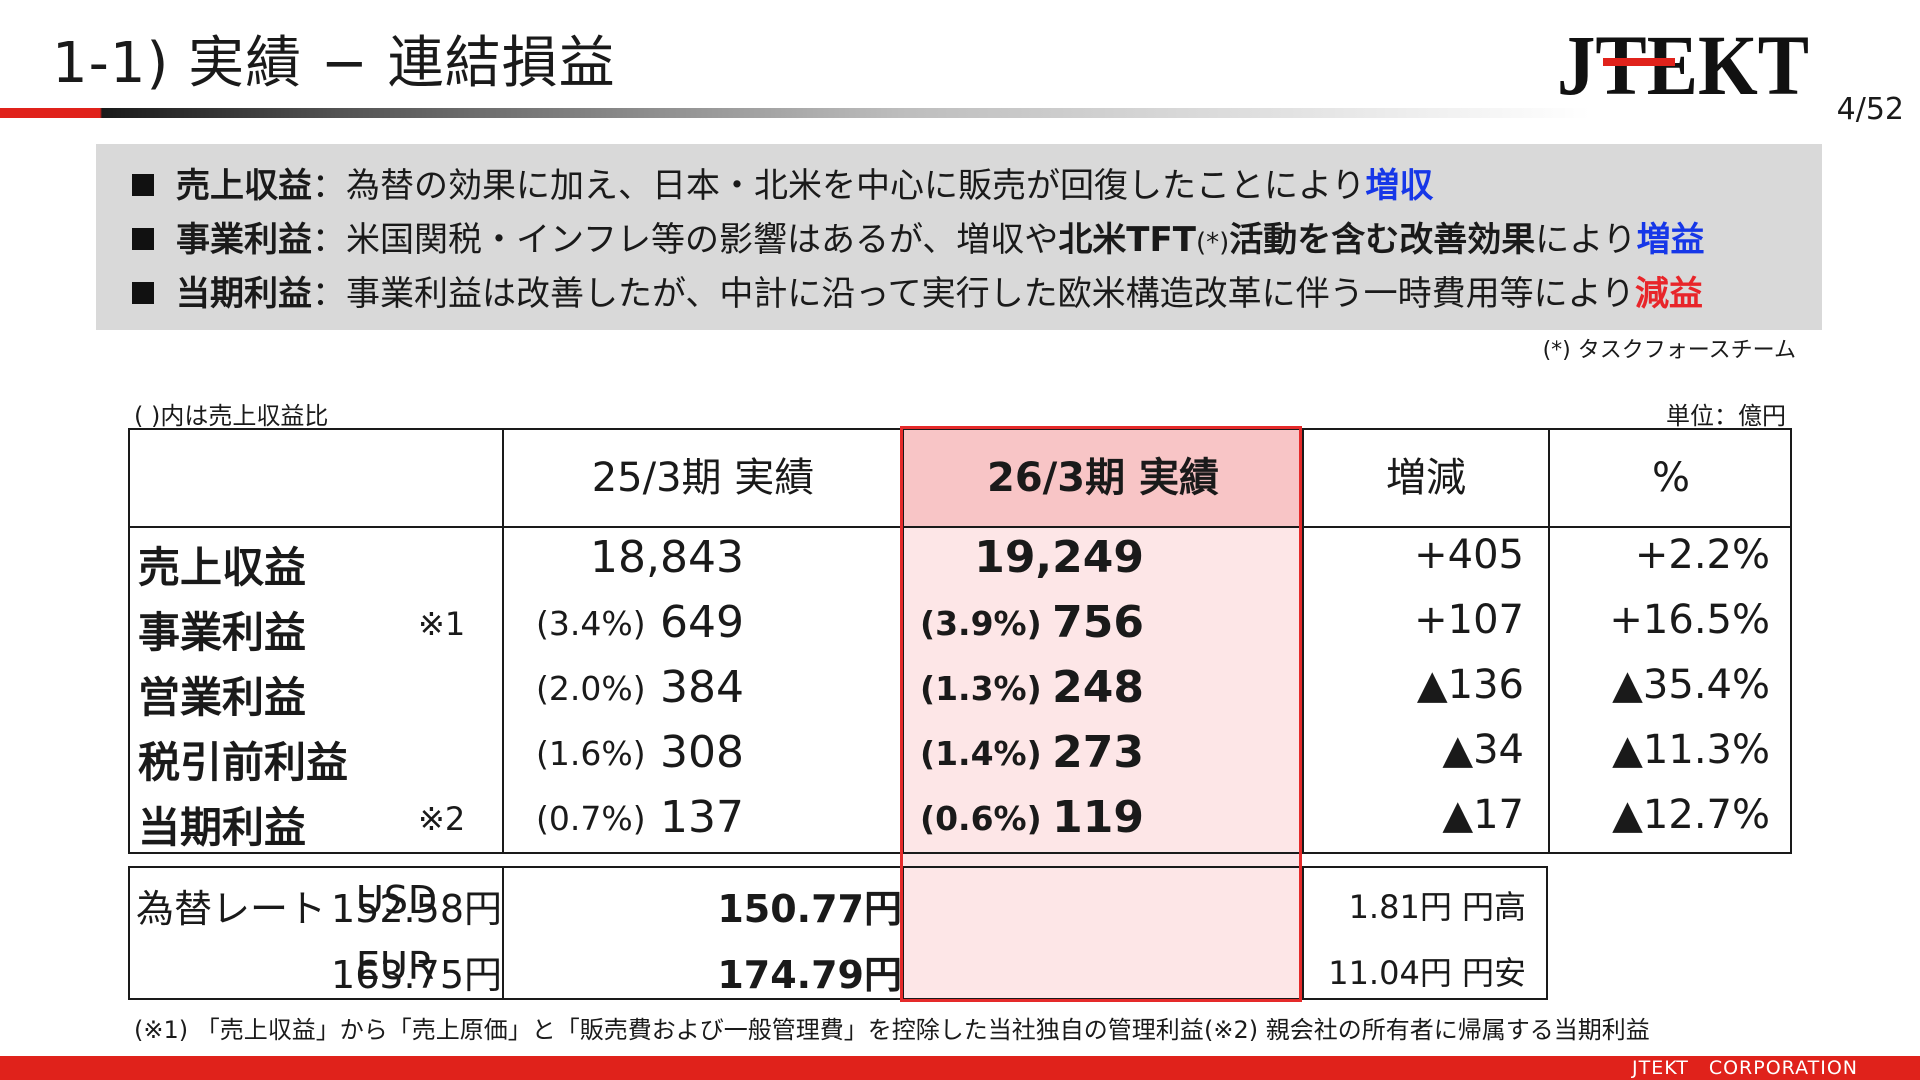 The image size is (1920, 1080). What do you see at coordinates (981, 688) in the screenshot?
I see `curr-ratio: (1.3%)` at bounding box center [981, 688].